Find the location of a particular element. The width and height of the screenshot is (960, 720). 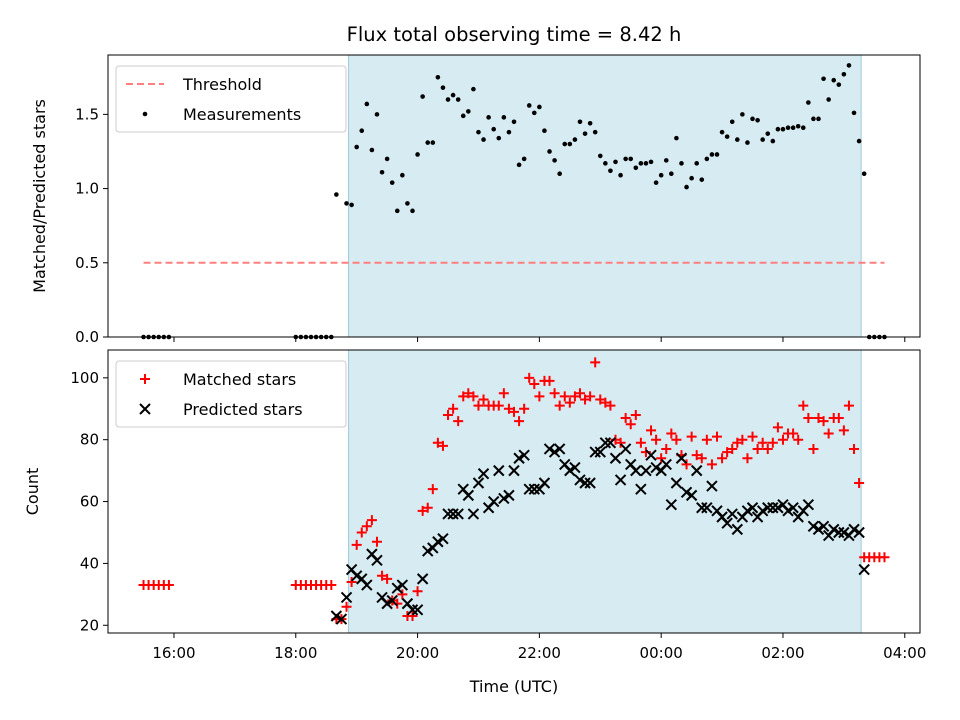

legend-box is located at coordinates (231, 394).